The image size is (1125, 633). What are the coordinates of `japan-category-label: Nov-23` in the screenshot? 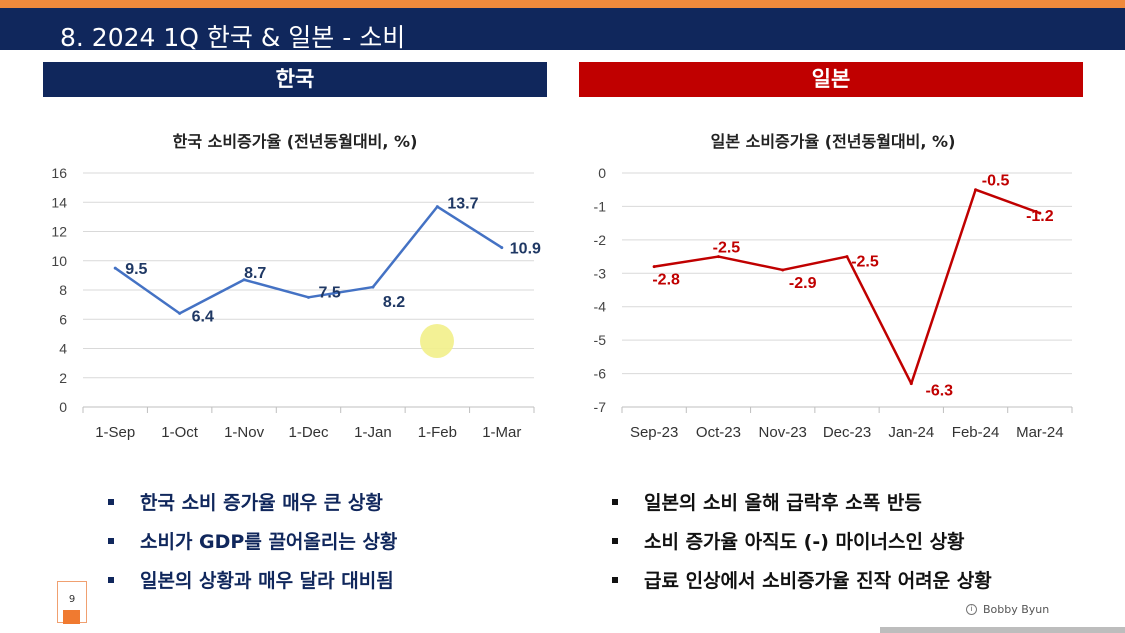 It's located at (783, 432).